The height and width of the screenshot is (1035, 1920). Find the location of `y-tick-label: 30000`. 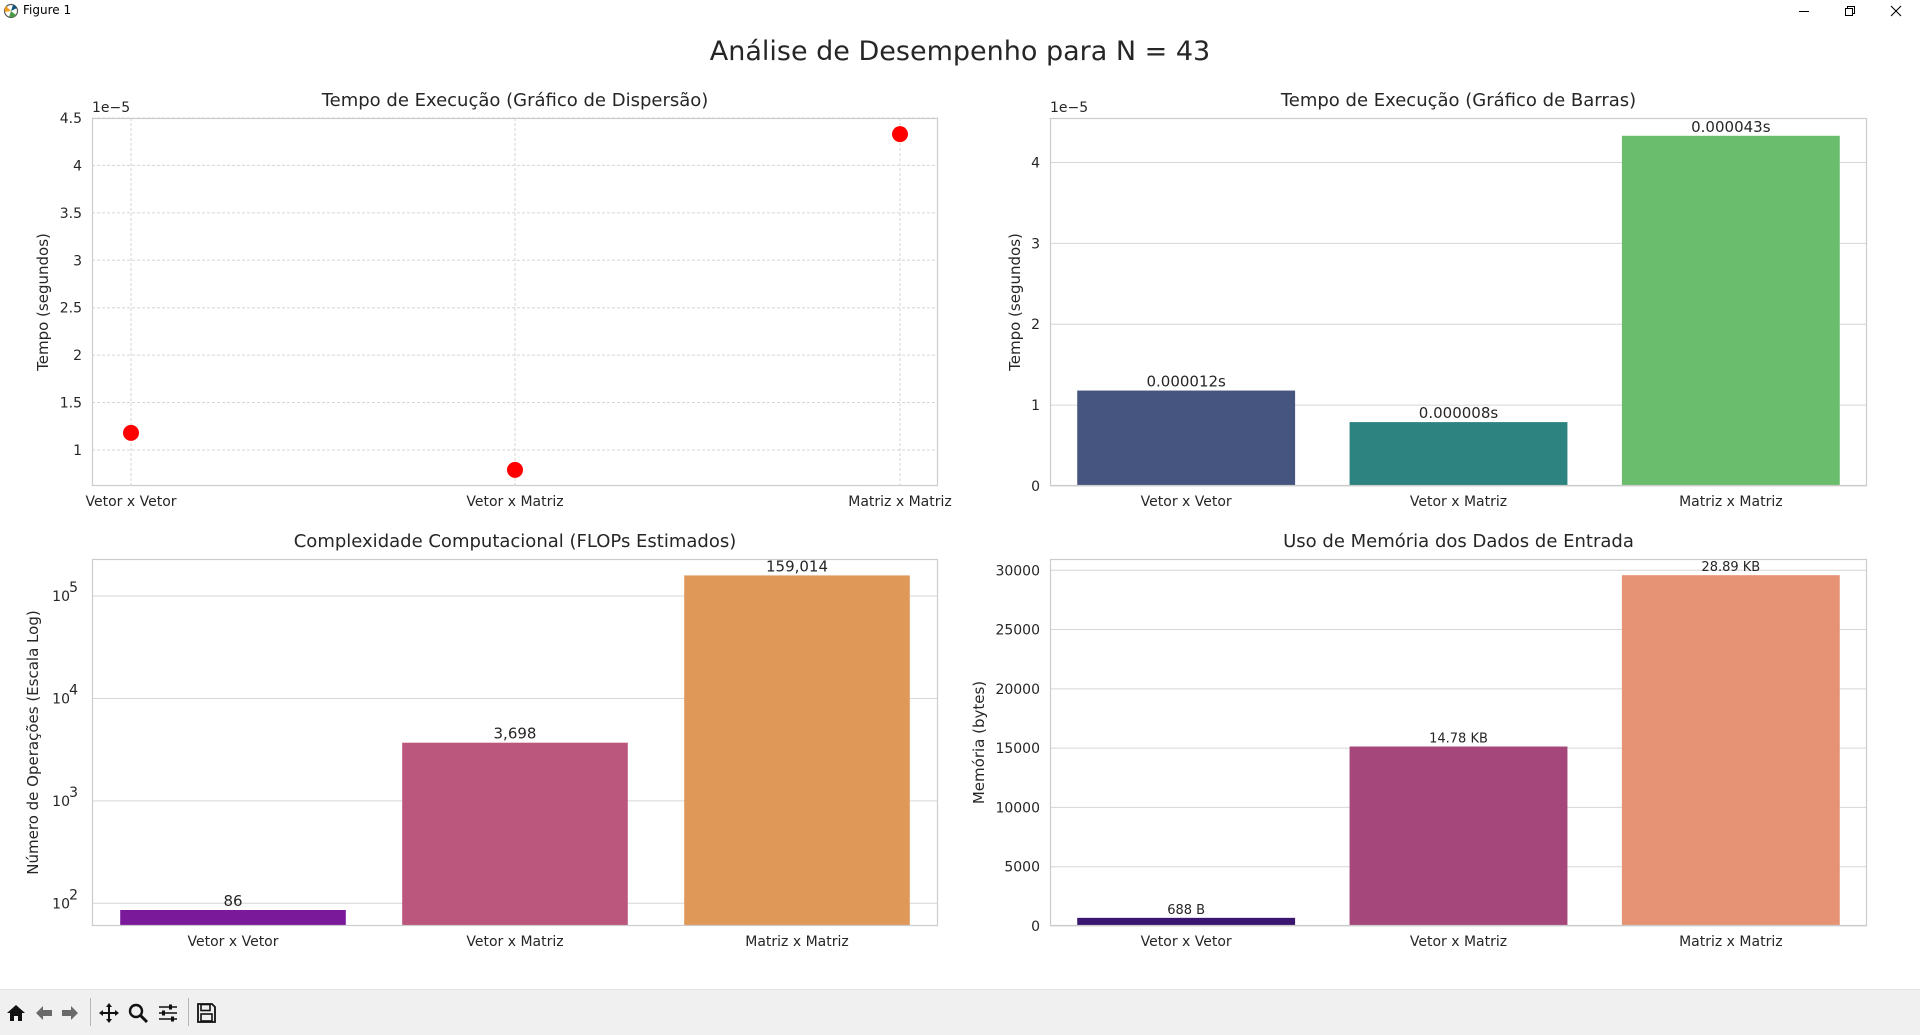

y-tick-label: 30000 is located at coordinates (1017, 571).